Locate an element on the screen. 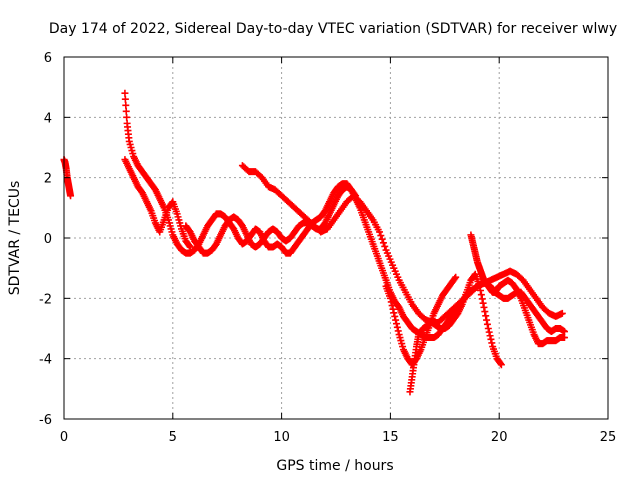 Image resolution: width=640 pixels, height=485 pixels. y-tick-label: 4 is located at coordinates (48, 118).